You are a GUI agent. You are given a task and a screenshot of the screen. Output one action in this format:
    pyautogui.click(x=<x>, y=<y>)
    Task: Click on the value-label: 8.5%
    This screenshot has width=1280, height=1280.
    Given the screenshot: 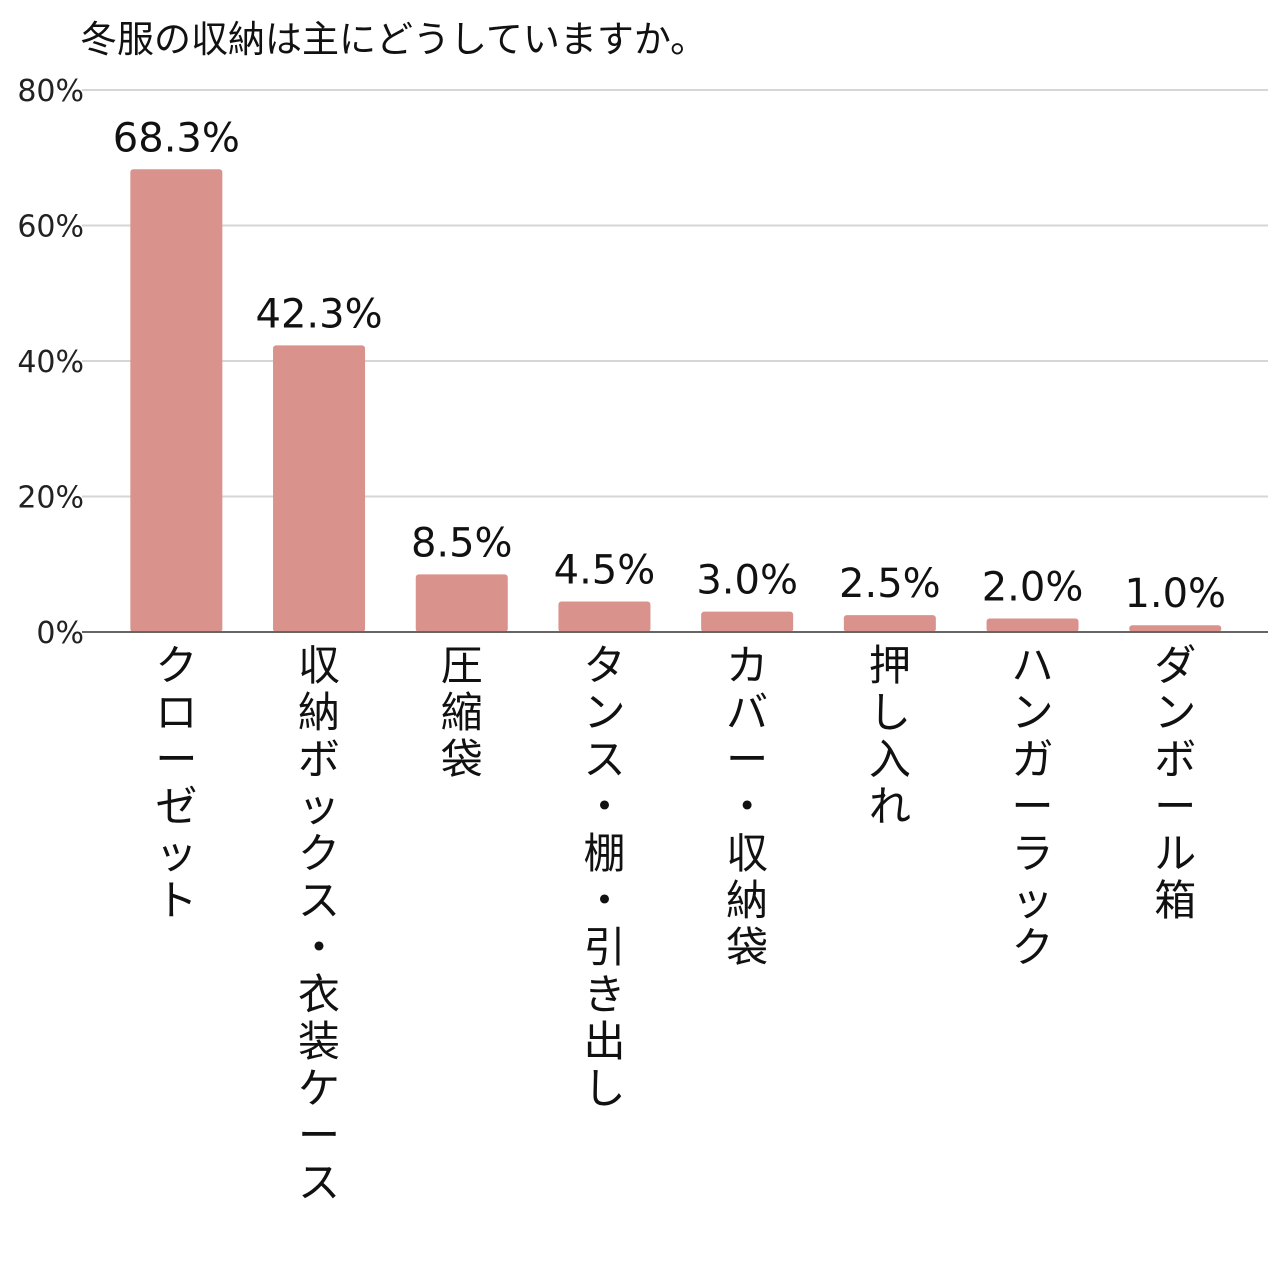 What is the action you would take?
    pyautogui.click(x=462, y=543)
    